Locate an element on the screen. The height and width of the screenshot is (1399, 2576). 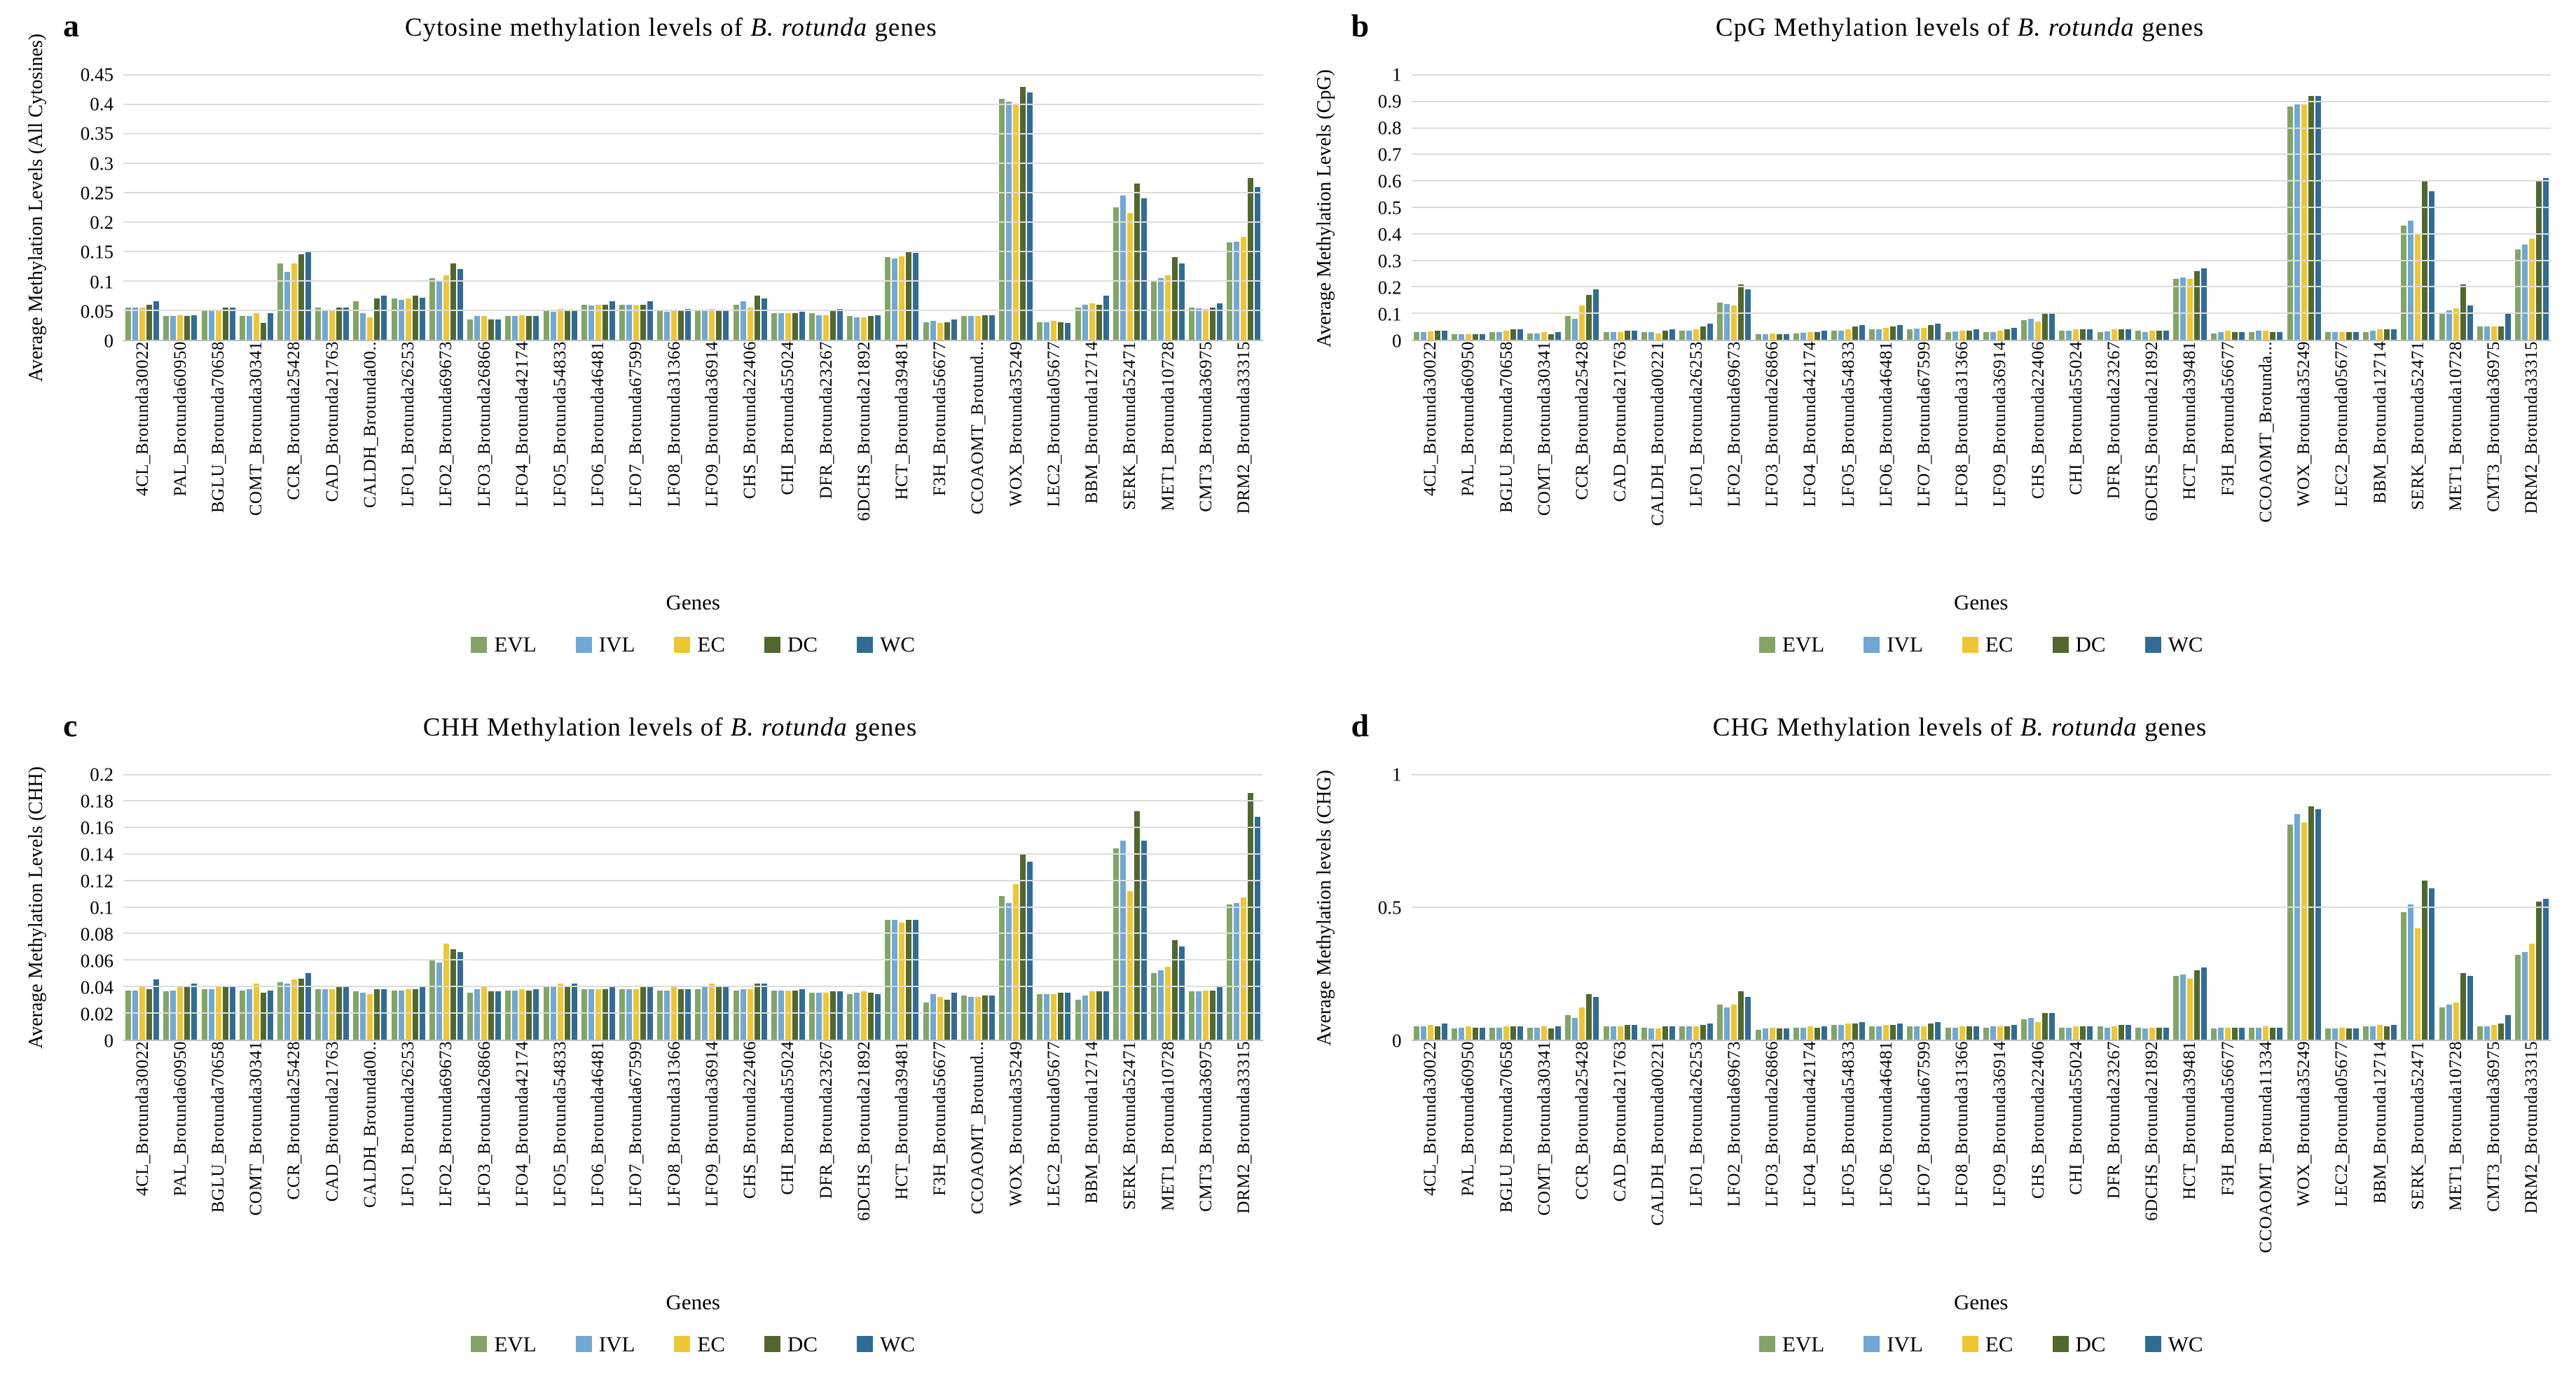
y-tick-label: 0.14 is located at coordinates (96, 853).